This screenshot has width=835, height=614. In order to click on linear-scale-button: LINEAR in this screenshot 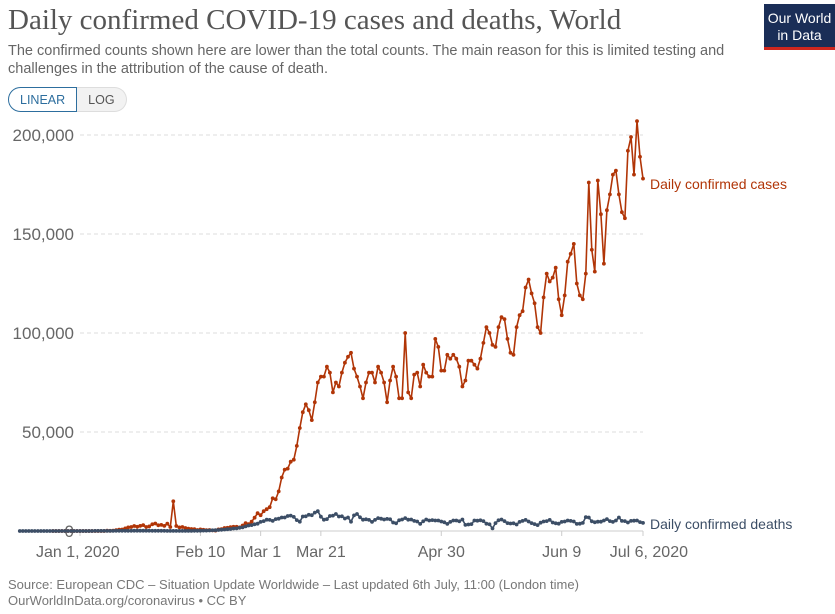, I will do `click(43, 99)`.